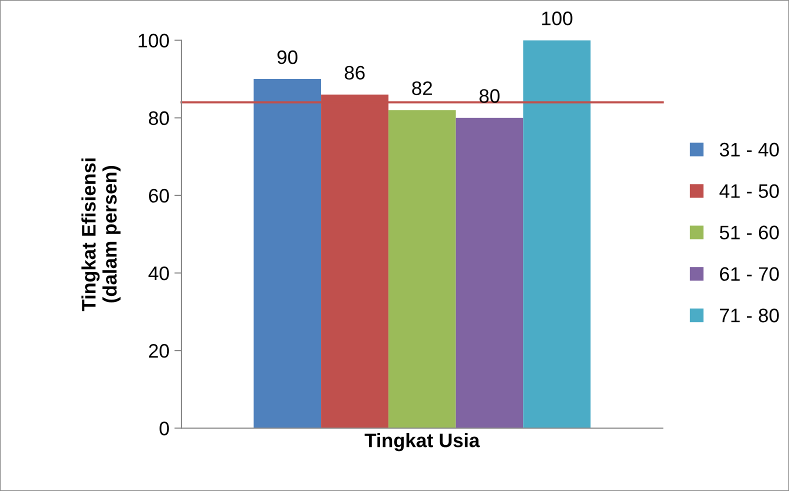  Describe the element at coordinates (101, 235) in the screenshot. I see `y-axis-title: Tingkat Efisiensi (dalam persen)` at that location.